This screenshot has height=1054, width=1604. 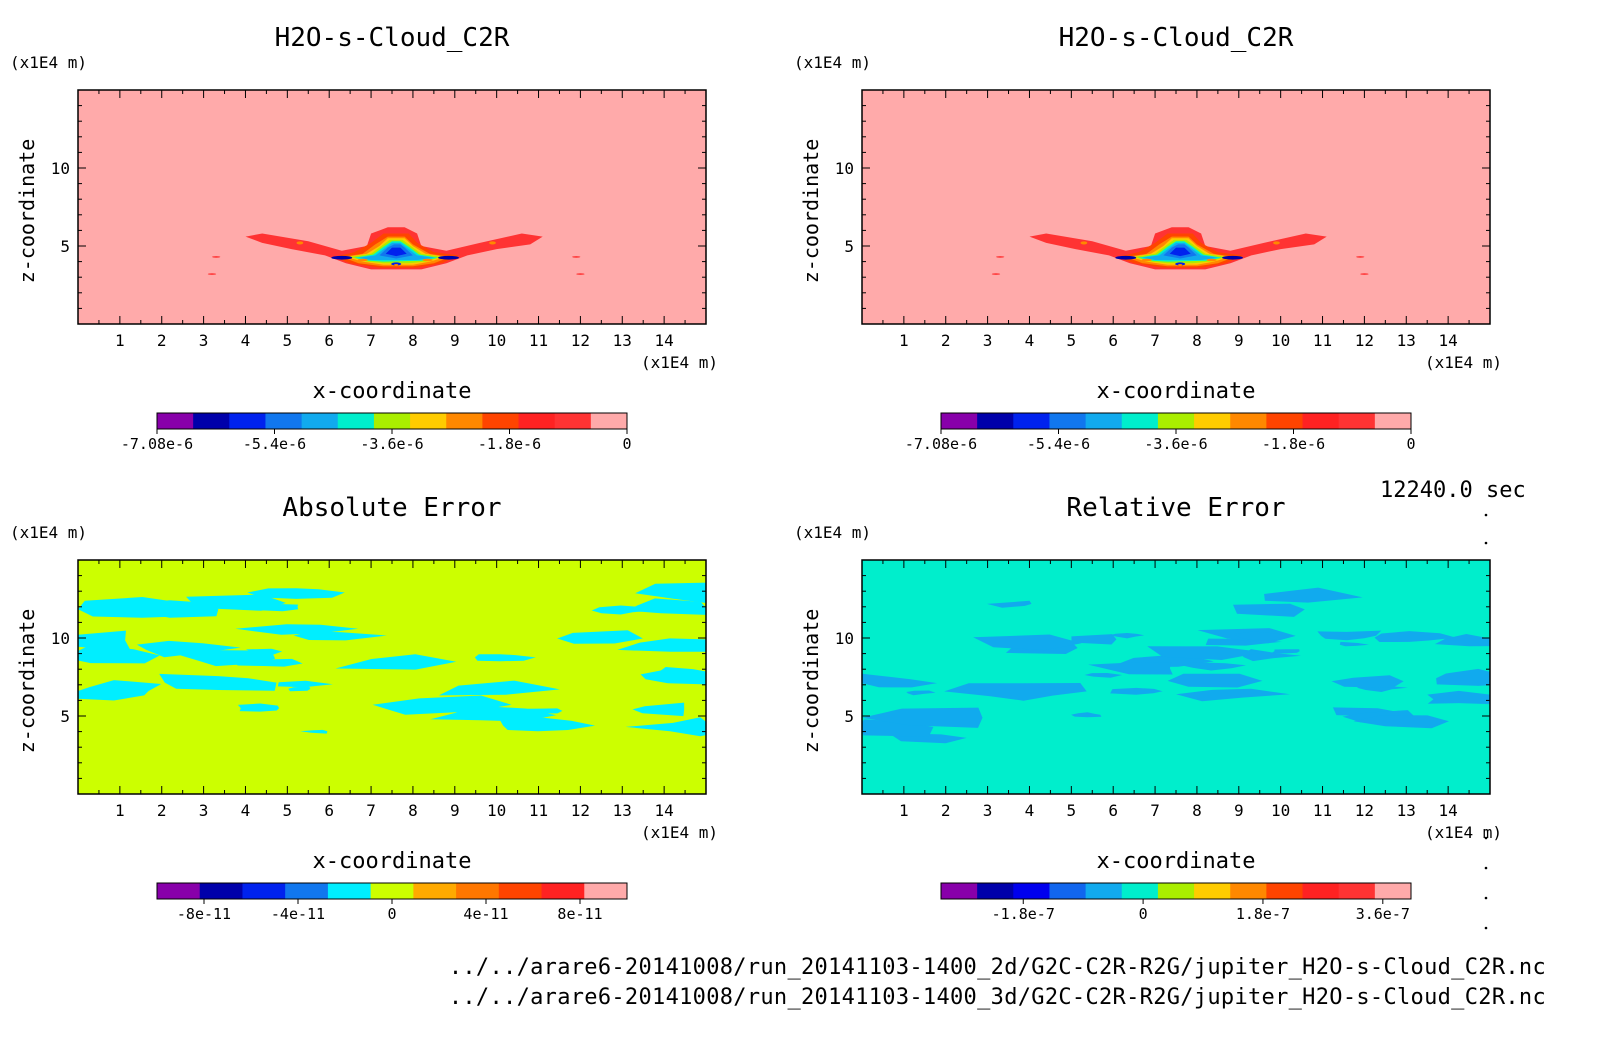 I want to click on colorbar-label: 0, so click(x=1410, y=444).